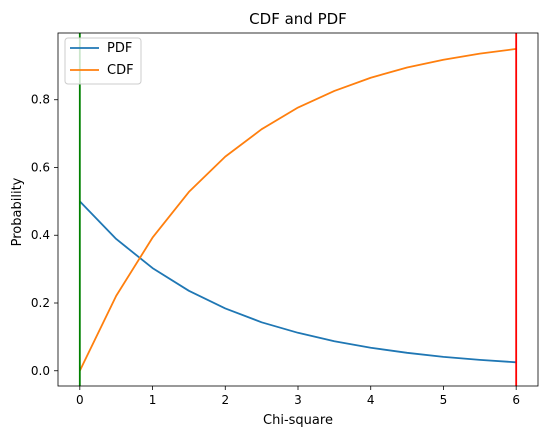 The width and height of the screenshot is (544, 437). Describe the element at coordinates (298, 19) in the screenshot. I see `chart-title: CDF and PDF` at that location.